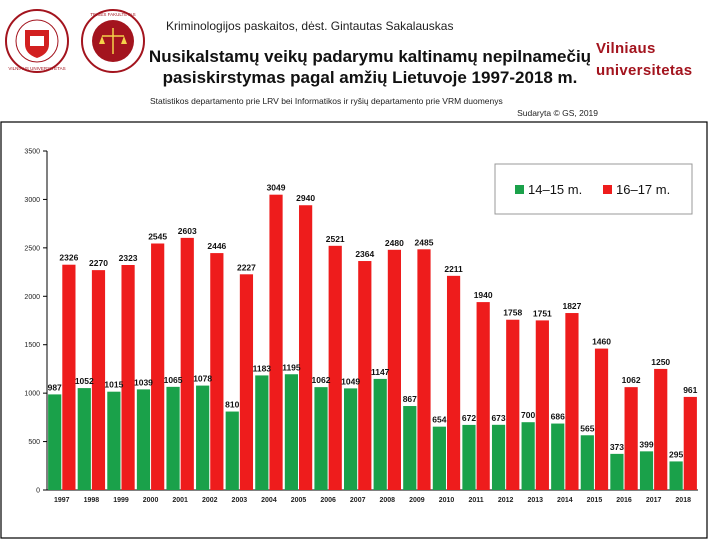  What do you see at coordinates (439, 458) in the screenshot?
I see `bar-14-15-2010` at bounding box center [439, 458].